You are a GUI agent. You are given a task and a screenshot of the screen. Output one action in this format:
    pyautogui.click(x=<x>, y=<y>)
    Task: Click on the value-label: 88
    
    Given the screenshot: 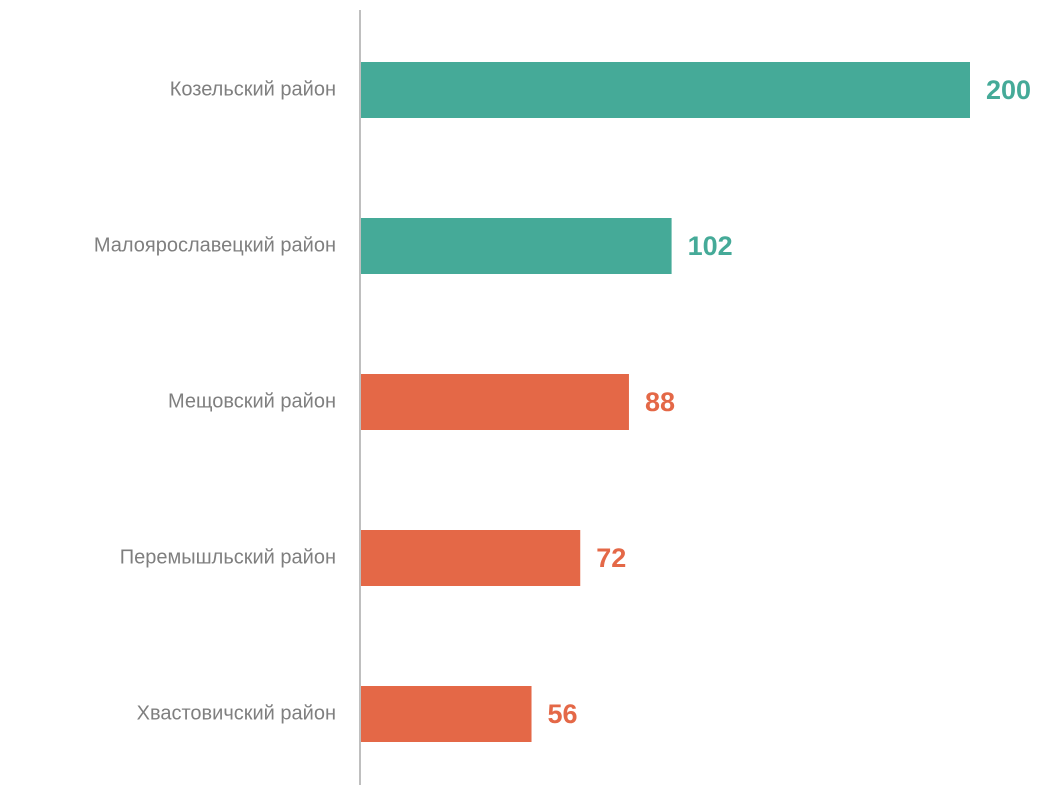 What is the action you would take?
    pyautogui.click(x=660, y=402)
    